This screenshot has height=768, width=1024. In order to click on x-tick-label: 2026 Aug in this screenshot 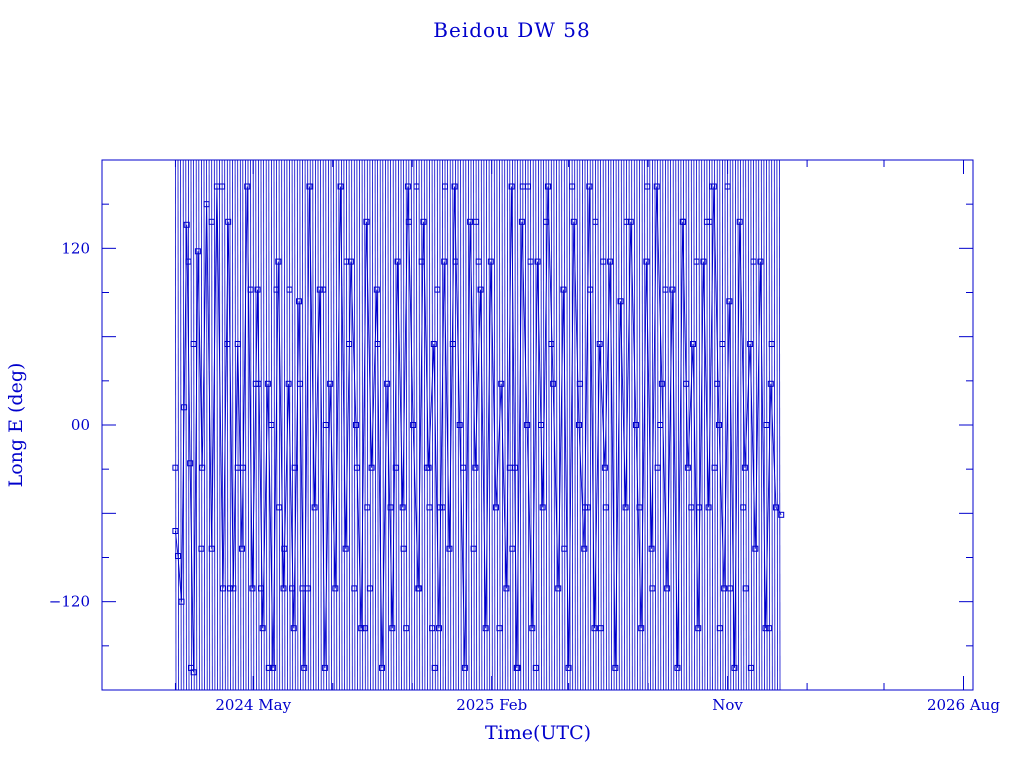, I will do `click(963, 705)`.